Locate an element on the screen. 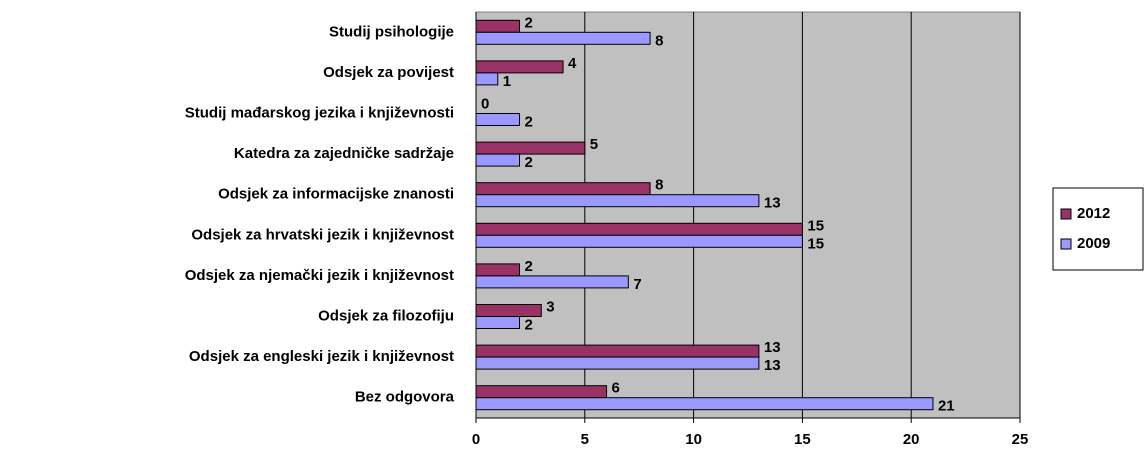 The height and width of the screenshot is (453, 1145). y-tick-label: Odsjek za njemački jezik i književnost is located at coordinates (319, 275).